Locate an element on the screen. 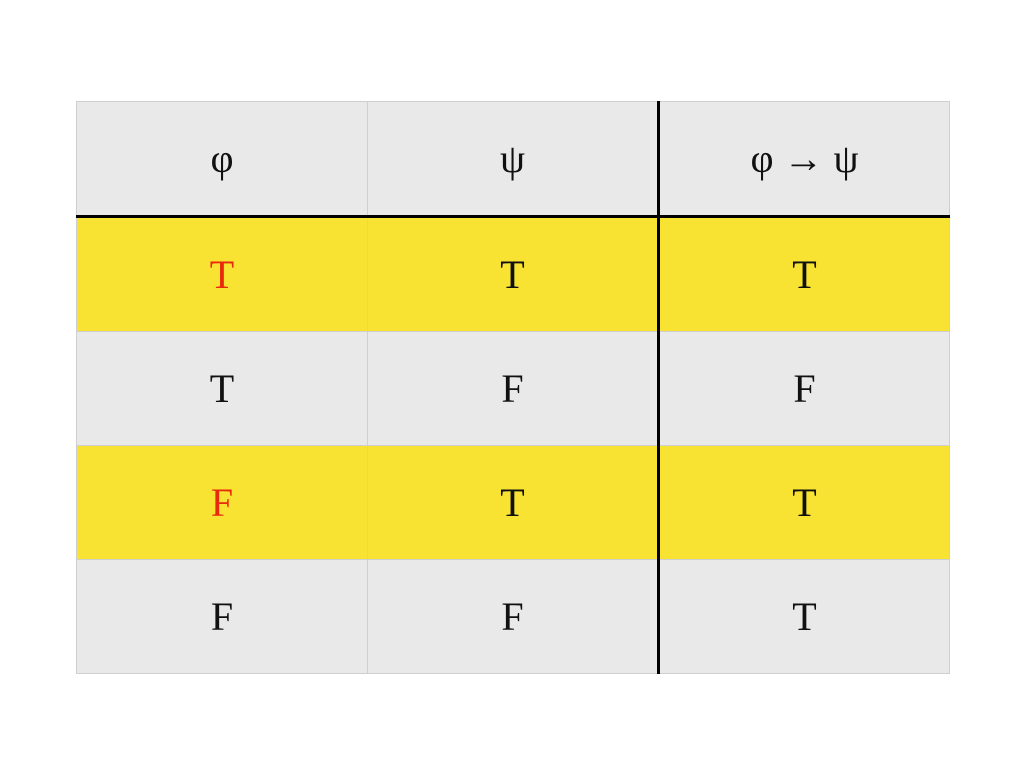 This screenshot has width=1024, height=768. table-row: T T T is located at coordinates (513, 274).